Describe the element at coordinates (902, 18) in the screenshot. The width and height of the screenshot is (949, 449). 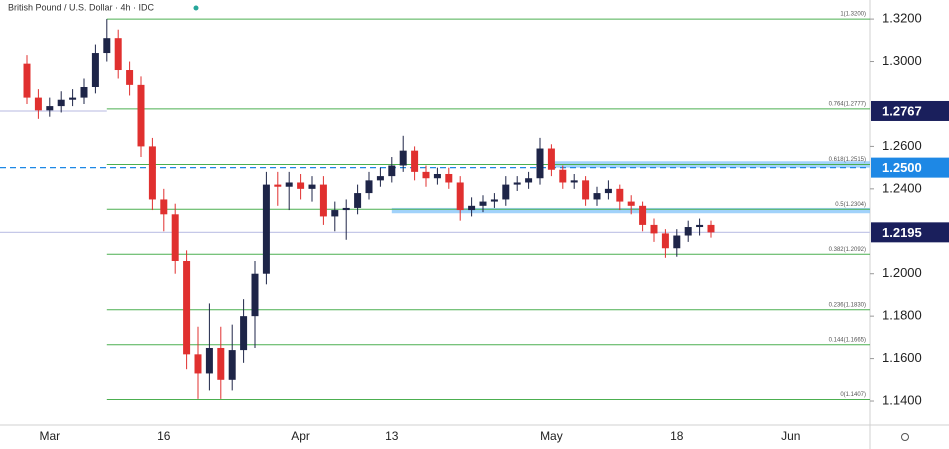
I see `y-tick-label: 1.3200` at that location.